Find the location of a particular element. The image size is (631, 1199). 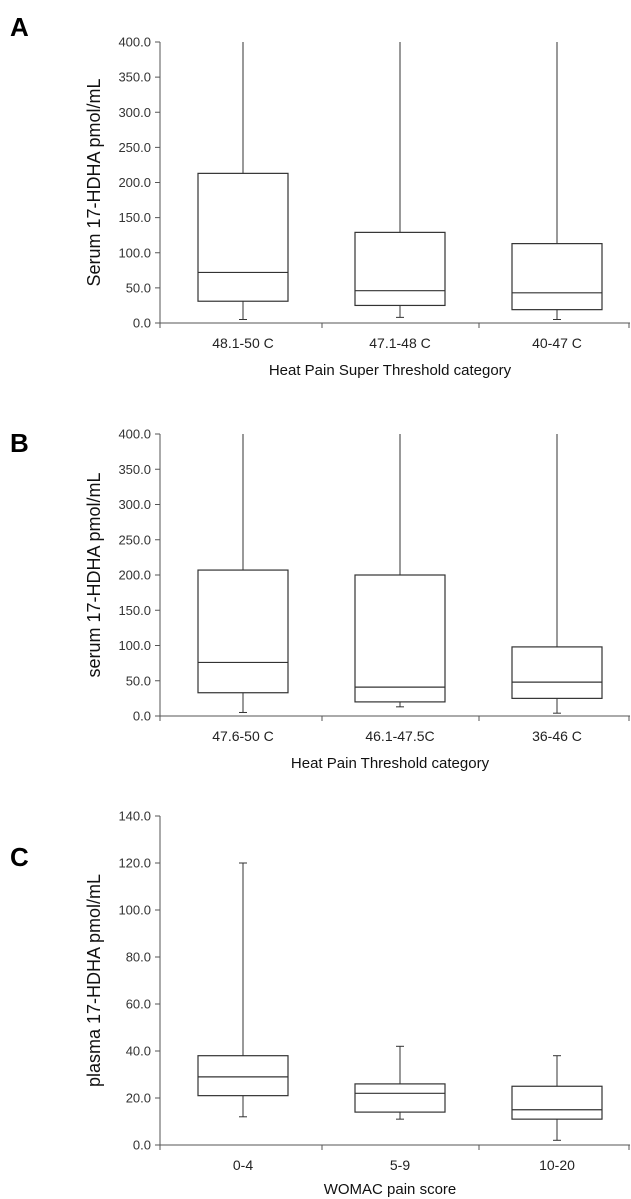

x-category-label: 40-47 C is located at coordinates (557, 343).